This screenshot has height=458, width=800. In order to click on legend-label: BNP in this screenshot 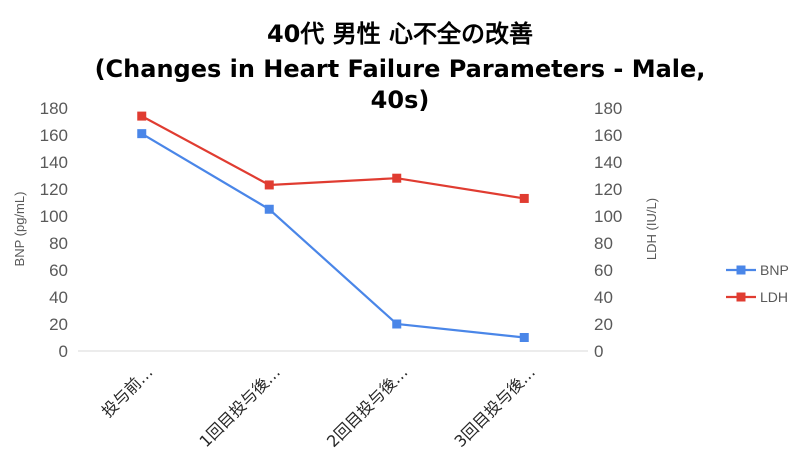, I will do `click(774, 270)`.